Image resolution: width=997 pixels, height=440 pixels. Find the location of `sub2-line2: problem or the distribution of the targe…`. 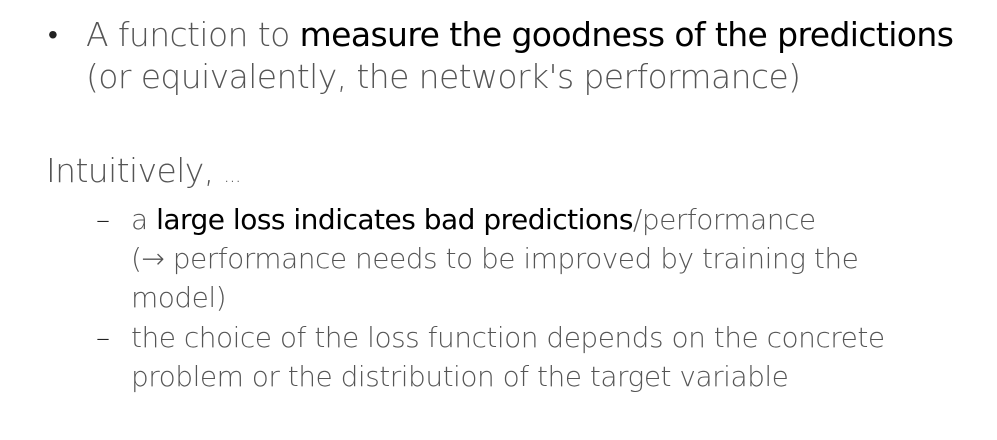

sub2-line2: problem or the distribution of the targe… is located at coordinates (460, 376).